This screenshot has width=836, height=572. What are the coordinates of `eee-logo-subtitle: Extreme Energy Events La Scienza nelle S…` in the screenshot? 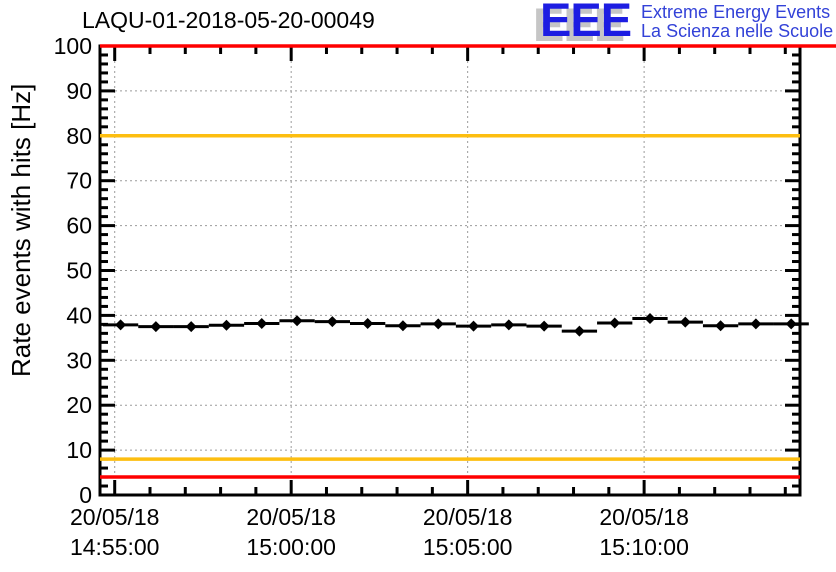 It's located at (737, 22).